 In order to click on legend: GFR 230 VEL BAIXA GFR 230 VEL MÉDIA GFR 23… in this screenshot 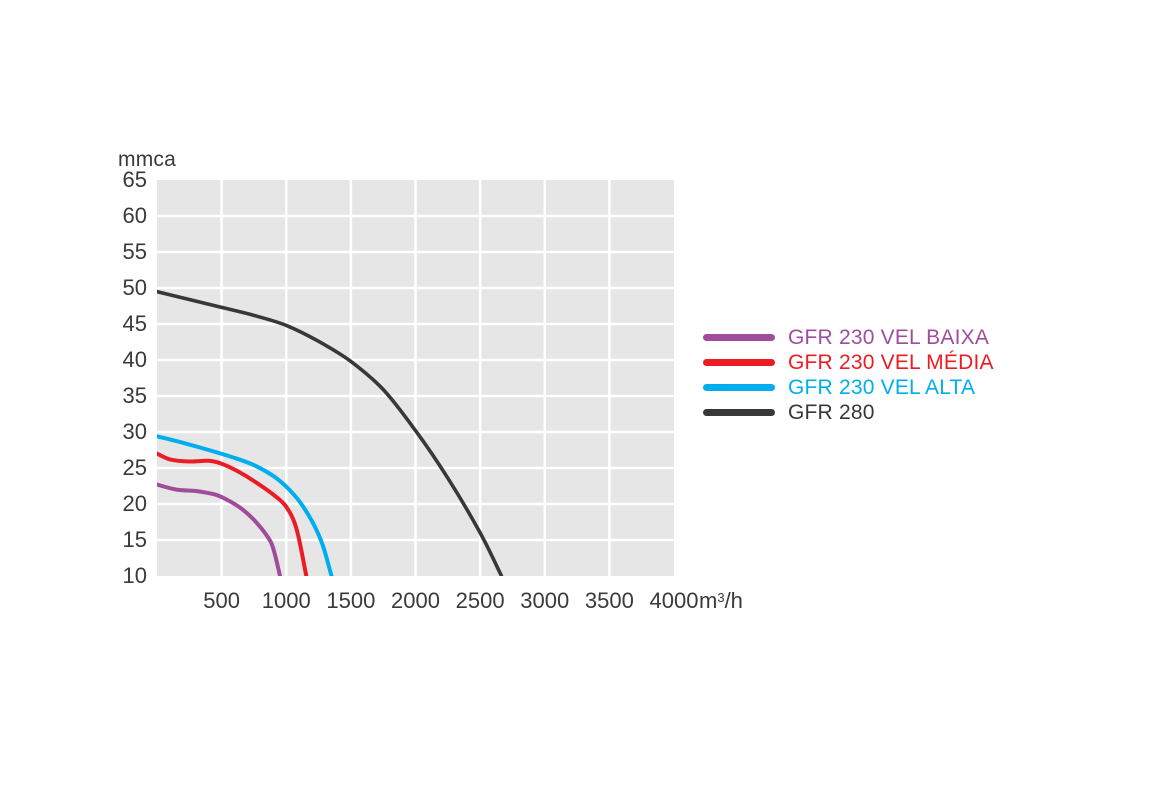, I will do `click(848, 375)`.